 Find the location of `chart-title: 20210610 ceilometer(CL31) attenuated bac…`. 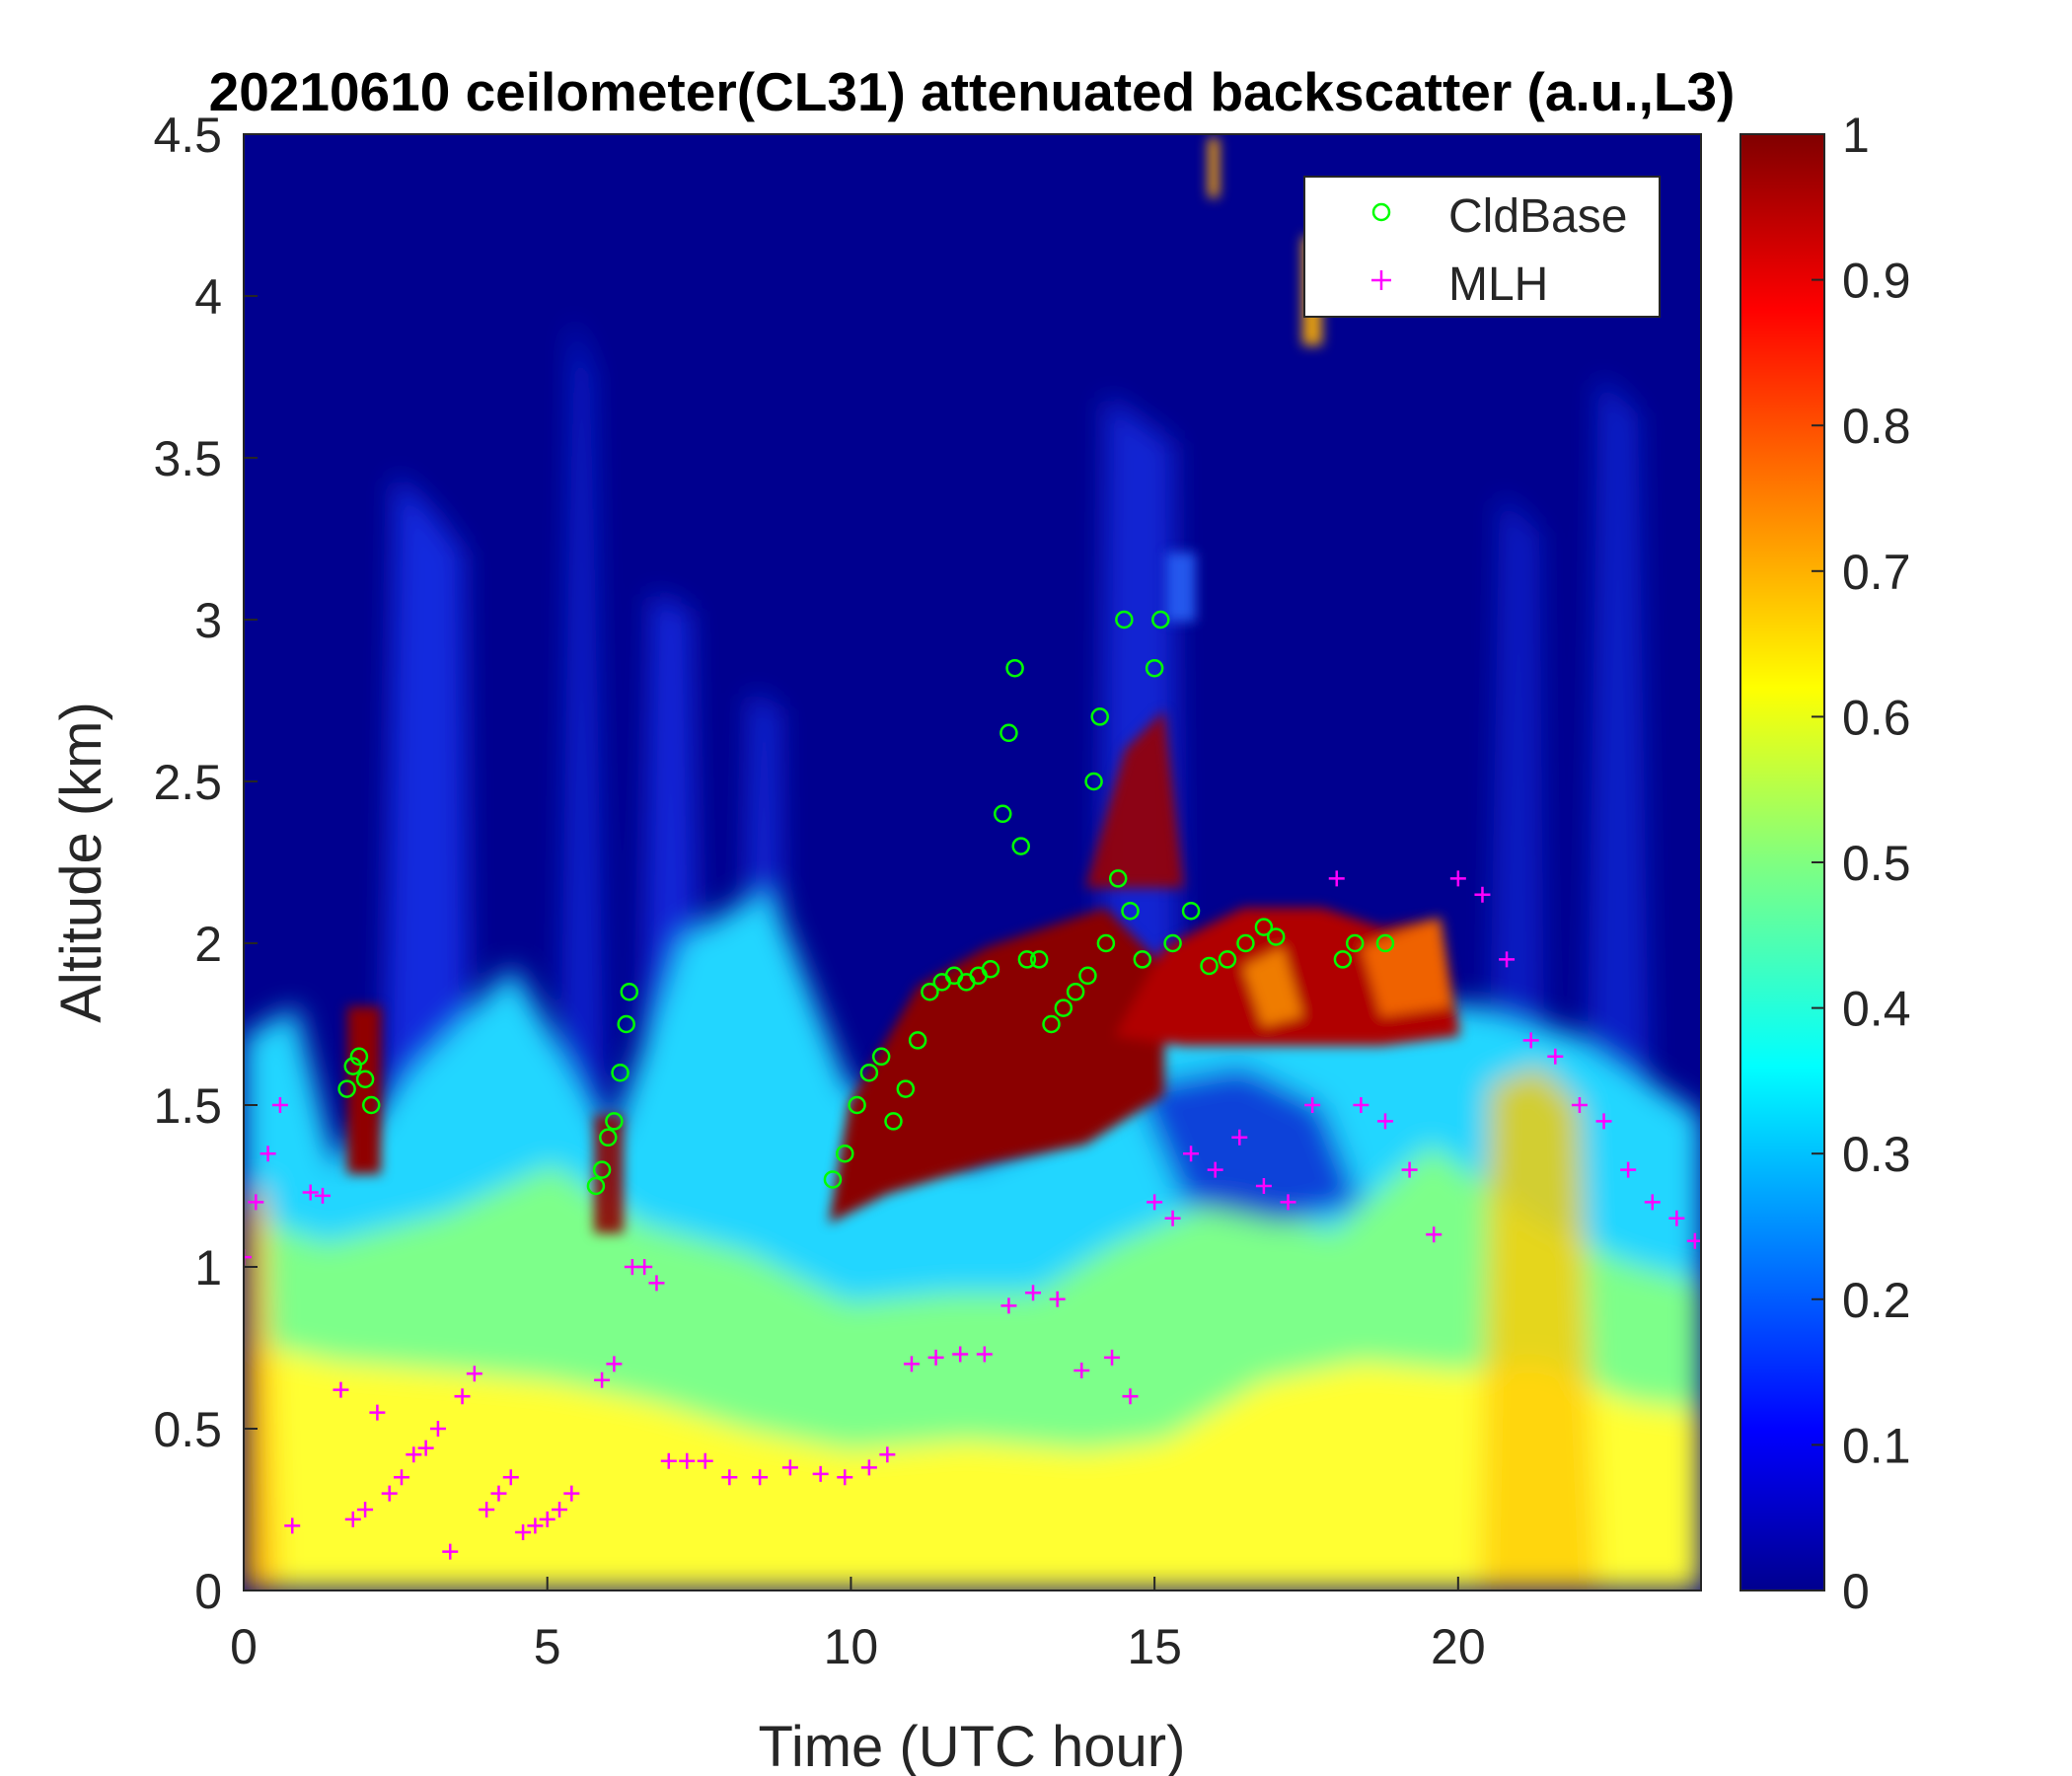

chart-title: 20210610 ceilometer(CL31) attenuated bac… is located at coordinates (973, 92).